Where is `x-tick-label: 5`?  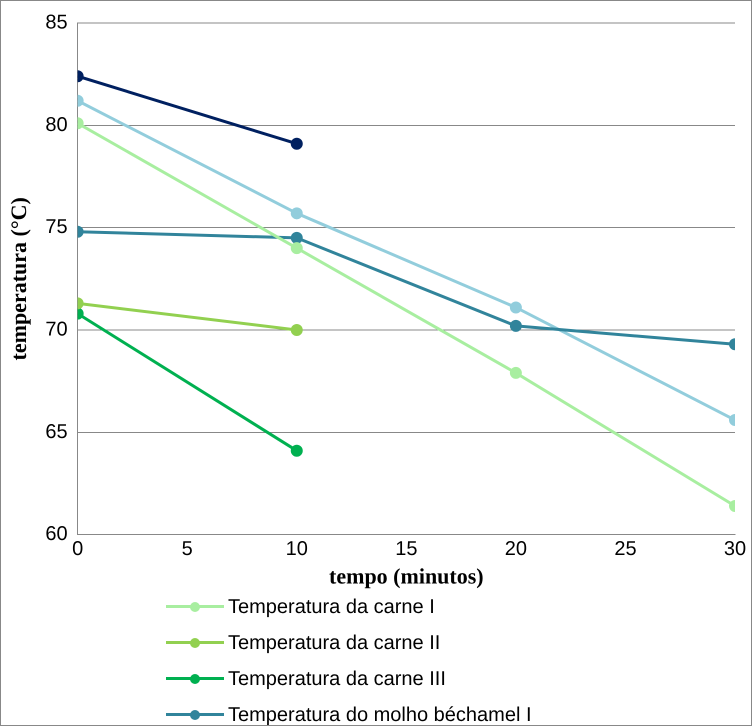 x-tick-label: 5 is located at coordinates (187, 549).